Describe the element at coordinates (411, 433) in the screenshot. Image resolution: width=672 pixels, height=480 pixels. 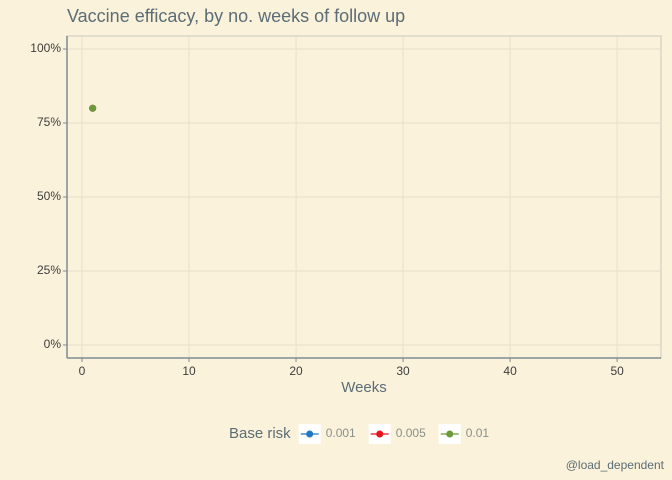
I see `legend-label: 0.005` at that location.